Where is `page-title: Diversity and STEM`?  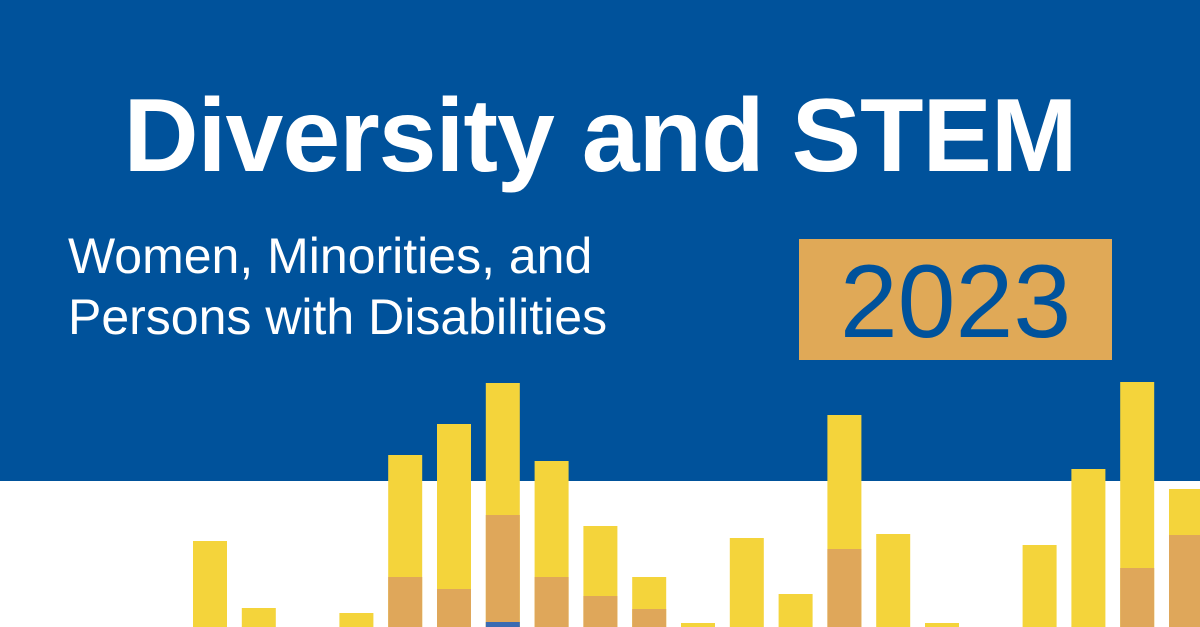
page-title: Diversity and STEM is located at coordinates (600, 136).